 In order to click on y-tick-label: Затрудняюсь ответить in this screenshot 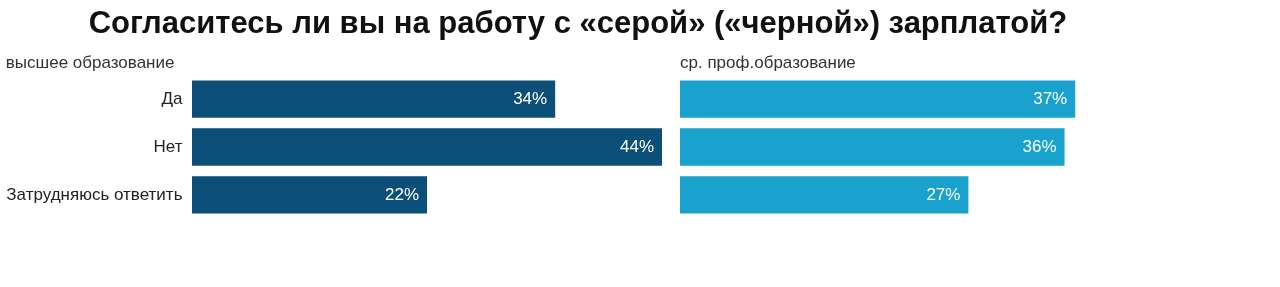, I will do `click(94, 194)`.